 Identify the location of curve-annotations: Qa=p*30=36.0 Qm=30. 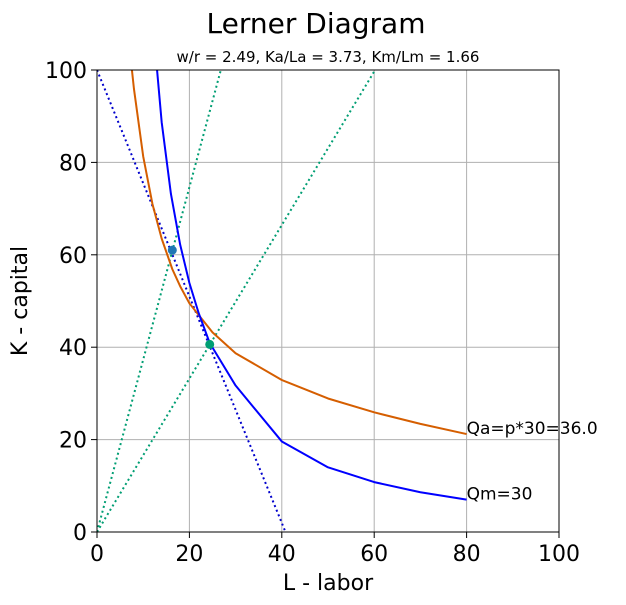
(532, 462).